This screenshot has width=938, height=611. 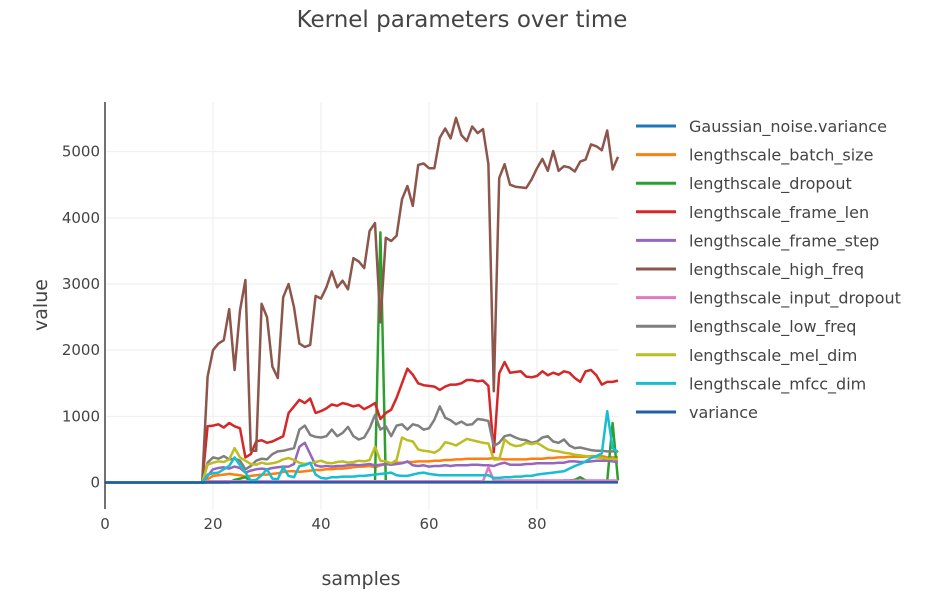 What do you see at coordinates (770, 184) in the screenshot?
I see `legend-label: lengthscale_dropout` at bounding box center [770, 184].